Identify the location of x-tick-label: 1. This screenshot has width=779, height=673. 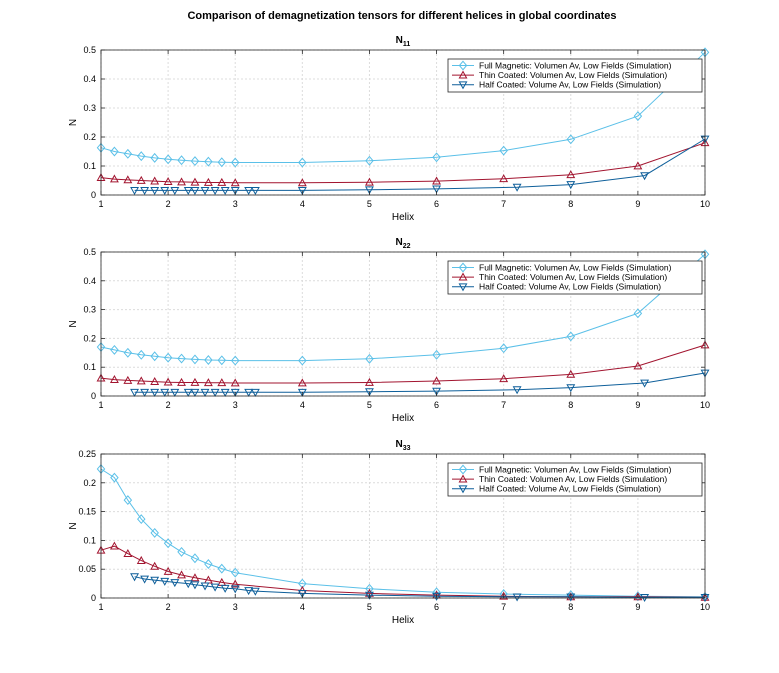
(100, 405).